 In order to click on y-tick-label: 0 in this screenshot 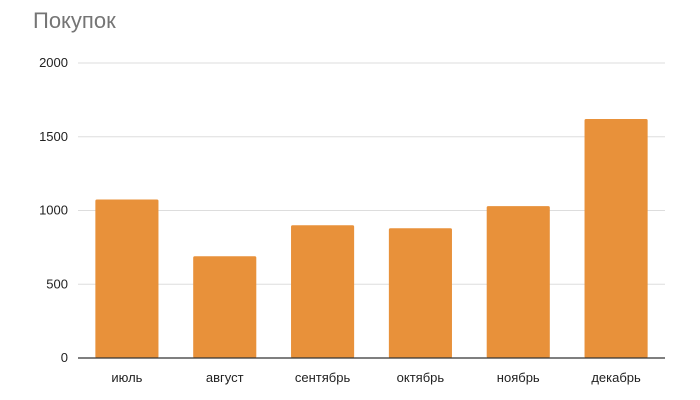, I will do `click(64, 357)`.